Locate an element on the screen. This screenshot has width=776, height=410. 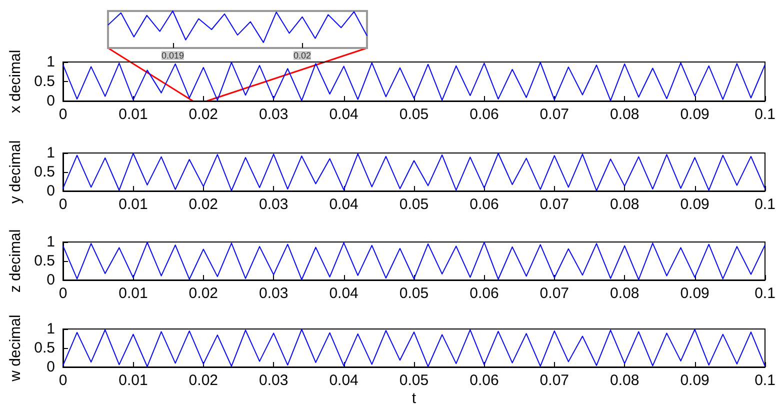
y-axis-title: x decimal is located at coordinates (15, 82).